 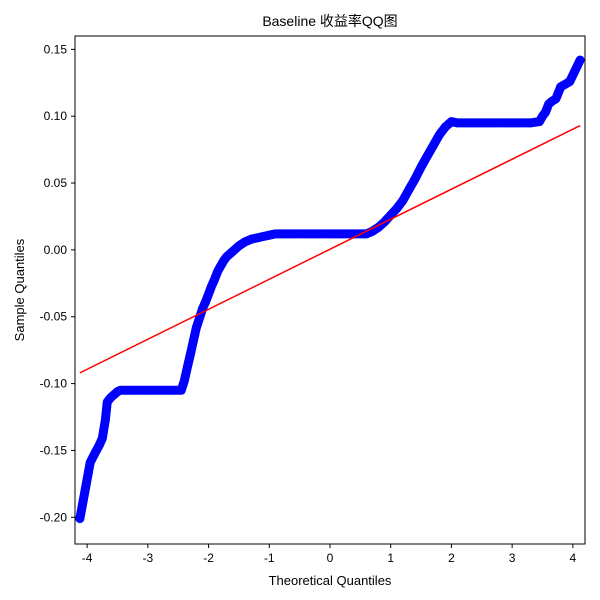 What do you see at coordinates (573, 558) in the screenshot?
I see `x-tick-label: 4` at bounding box center [573, 558].